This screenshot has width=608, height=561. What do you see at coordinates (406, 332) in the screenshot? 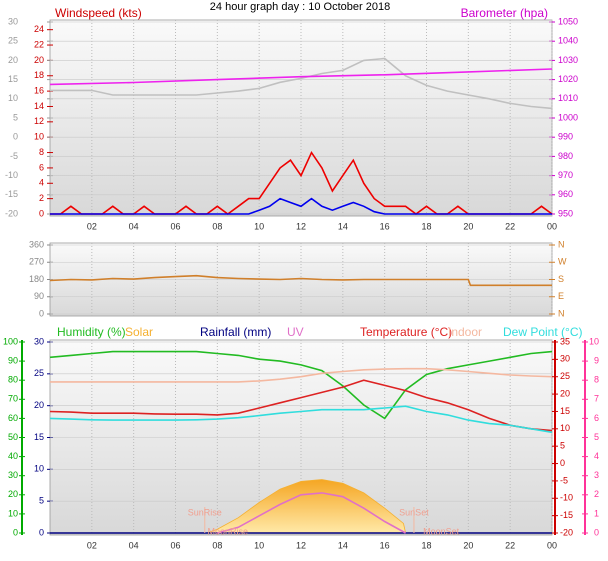
I see `legend-label: Temperature (°C)` at bounding box center [406, 332].